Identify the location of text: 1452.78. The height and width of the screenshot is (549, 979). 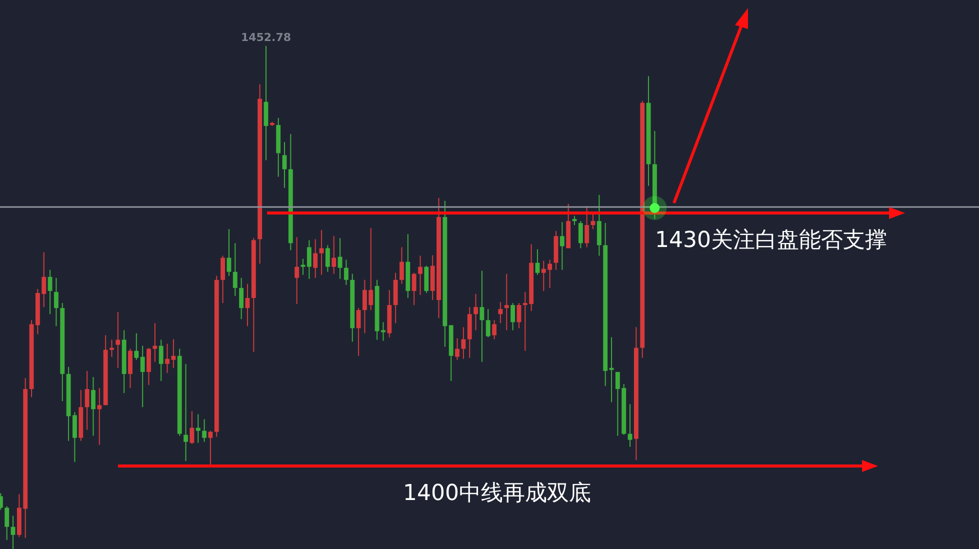
(266, 37).